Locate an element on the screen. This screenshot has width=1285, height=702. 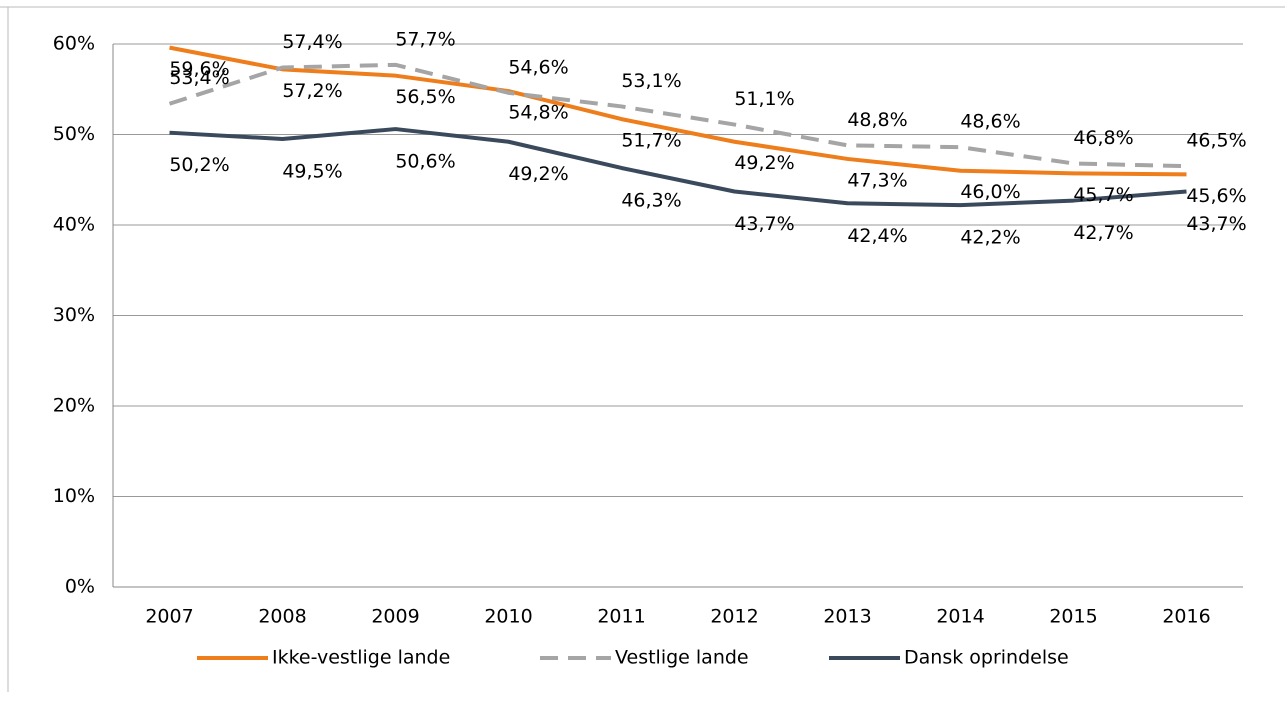
legend-label: Dansk oprindelse is located at coordinates (986, 658).